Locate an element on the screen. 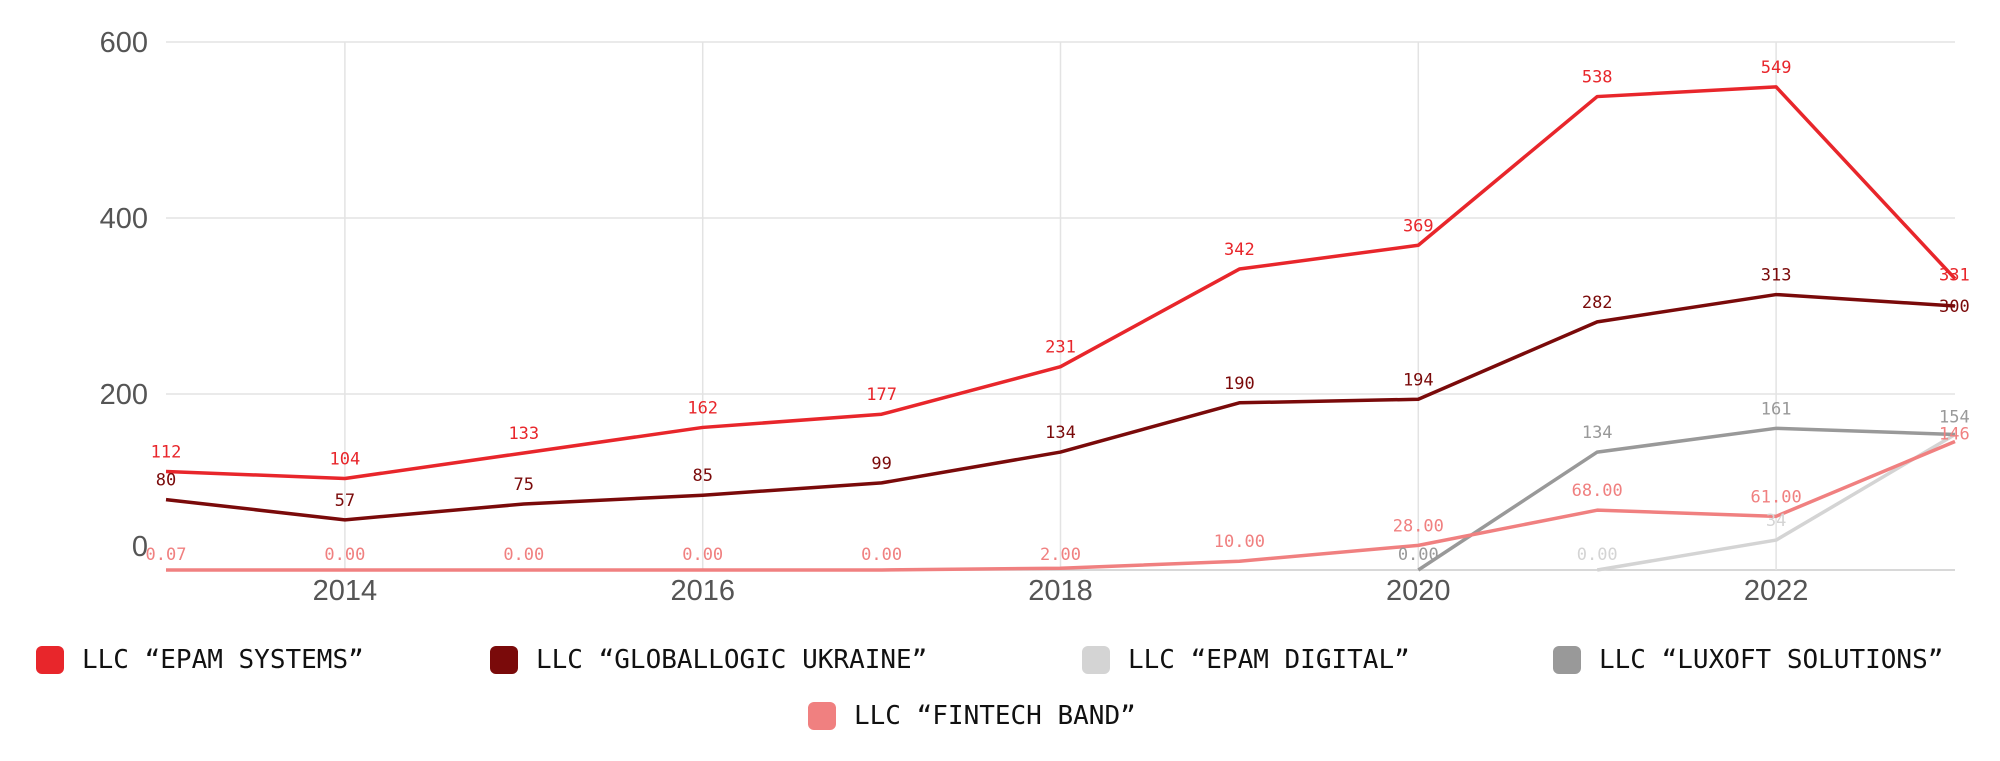  data-label: 190 is located at coordinates (1239, 384).